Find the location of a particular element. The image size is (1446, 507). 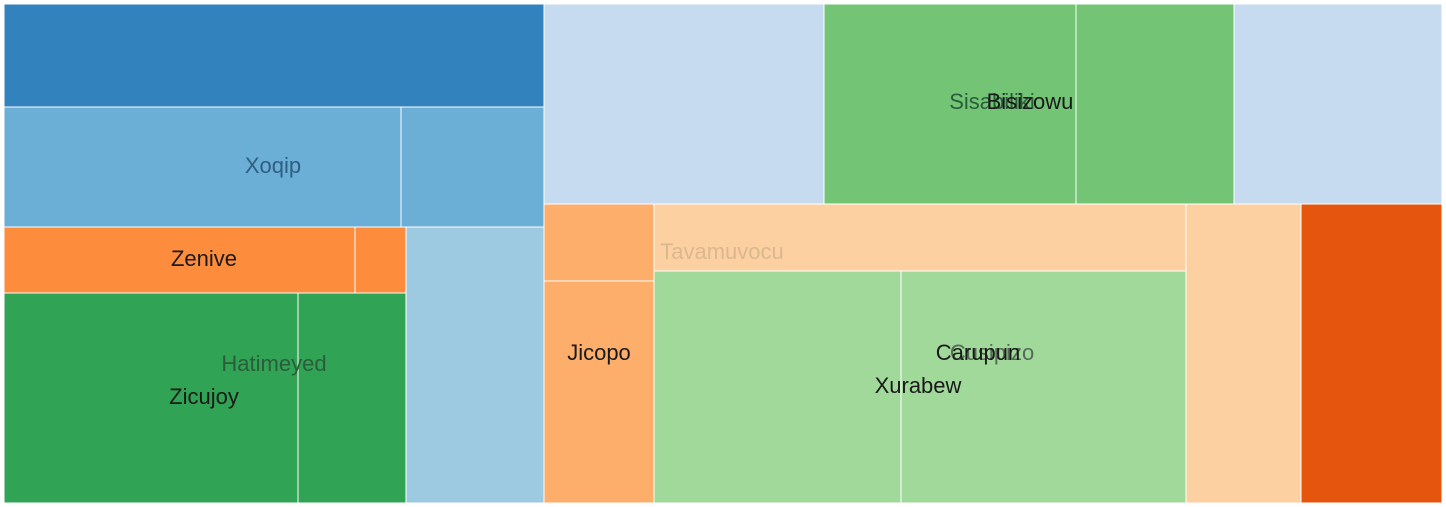

treemap-label: Tavamuvocu is located at coordinates (722, 251).